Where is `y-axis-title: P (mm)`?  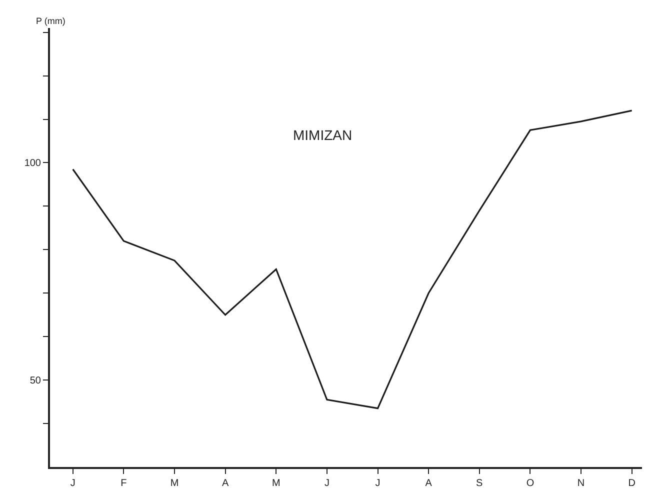 y-axis-title: P (mm) is located at coordinates (51, 21).